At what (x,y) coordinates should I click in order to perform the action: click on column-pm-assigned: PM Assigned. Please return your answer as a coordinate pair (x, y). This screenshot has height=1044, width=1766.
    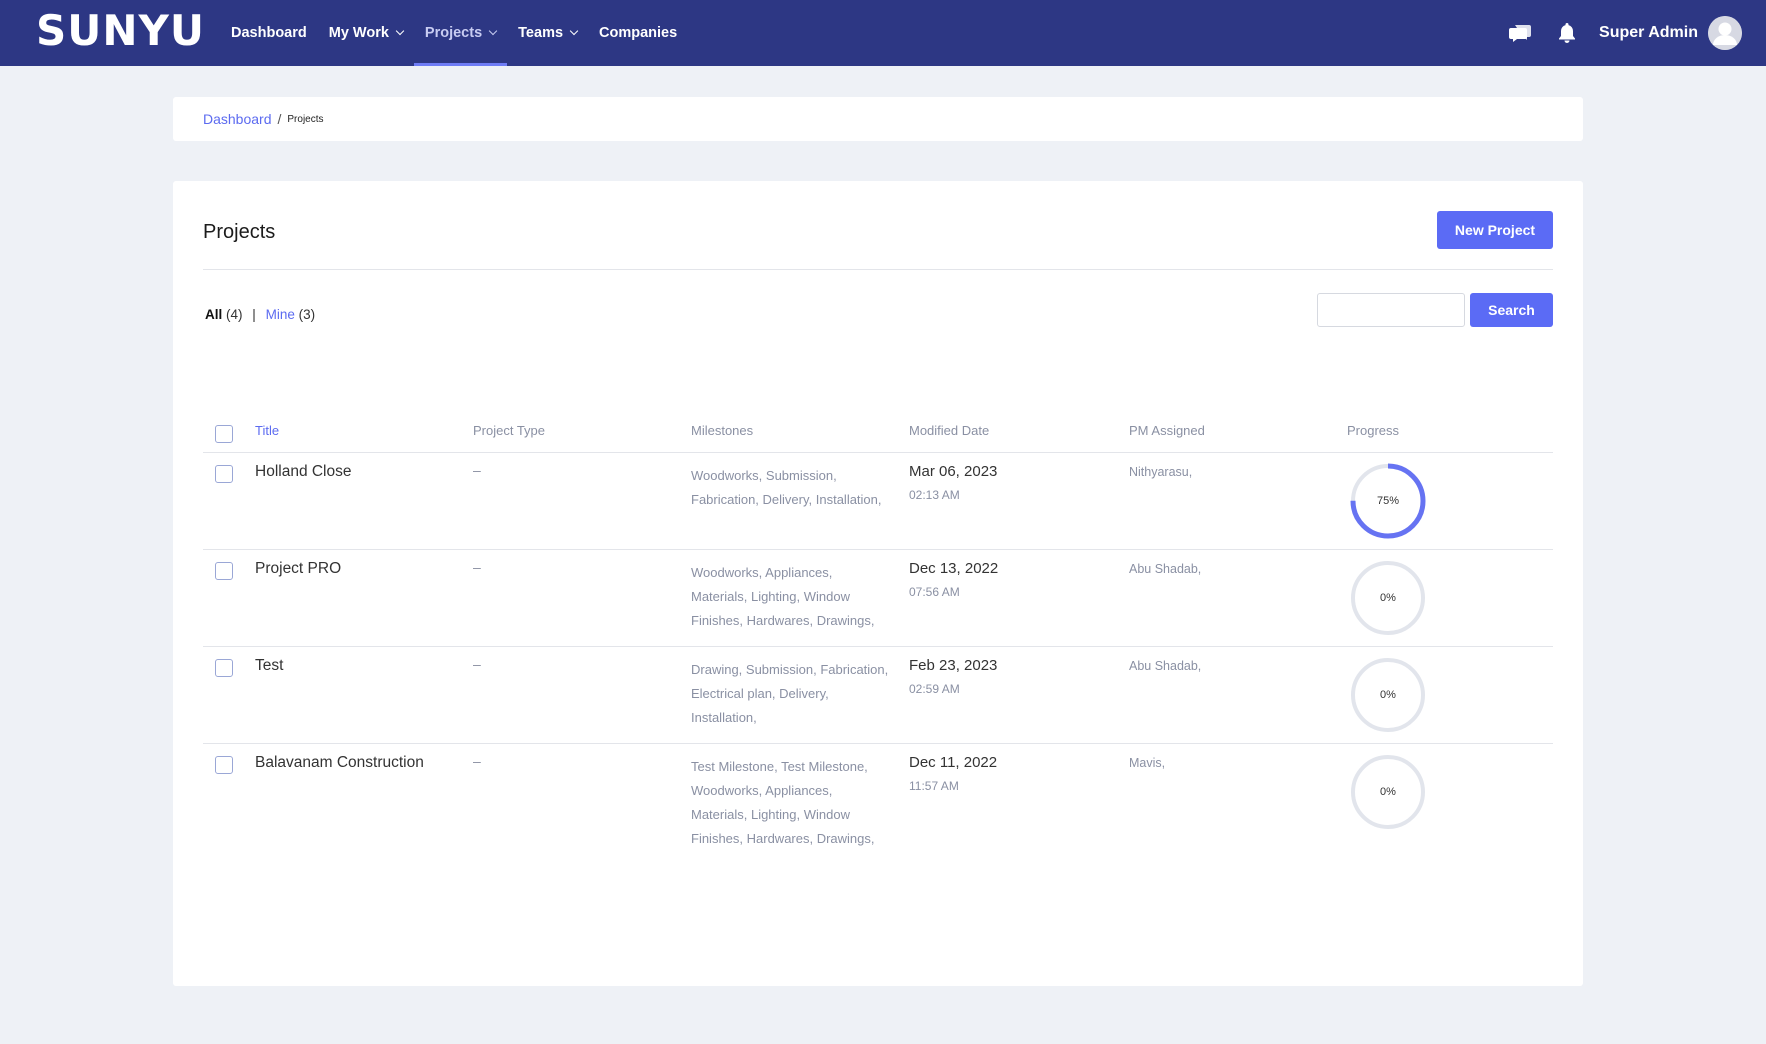
    Looking at the image, I should click on (1167, 430).